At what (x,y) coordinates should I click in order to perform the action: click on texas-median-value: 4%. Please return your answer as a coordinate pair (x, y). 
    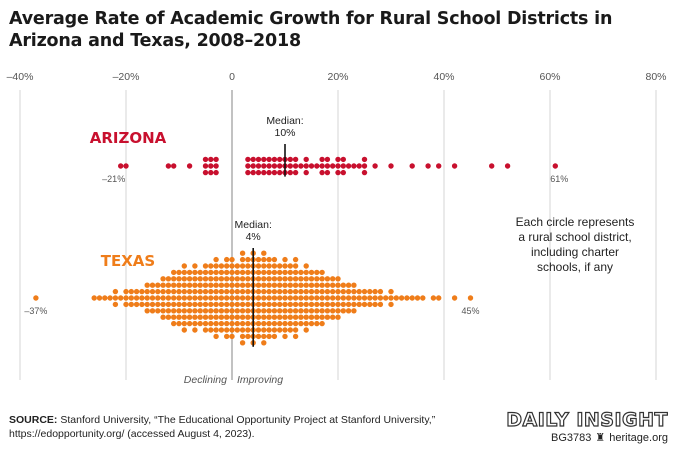
    Looking at the image, I should click on (253, 237).